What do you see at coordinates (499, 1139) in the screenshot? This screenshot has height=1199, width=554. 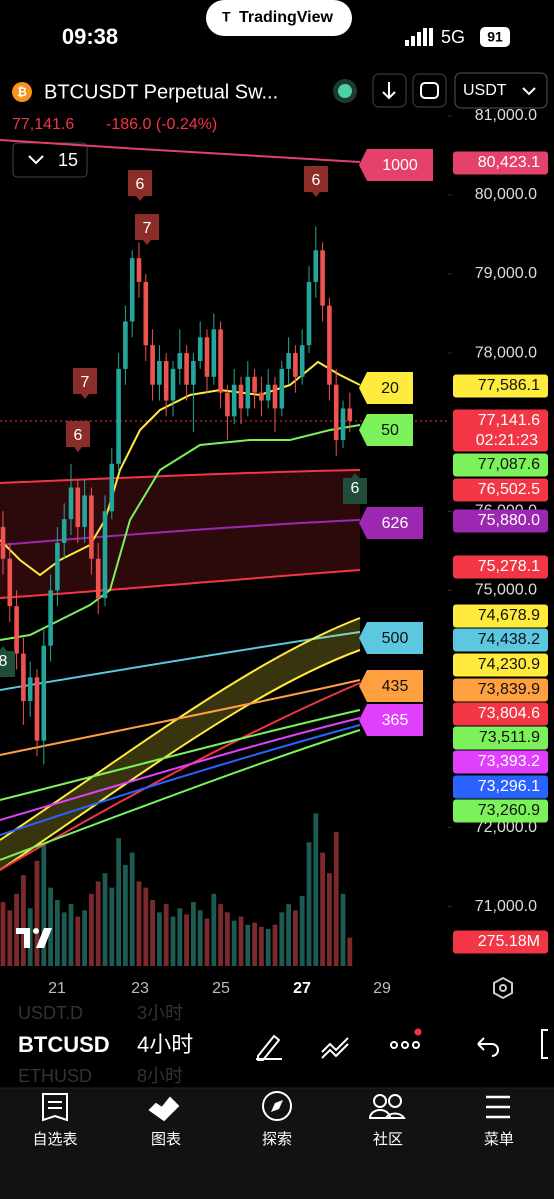 I see `nav-label: 菜单` at bounding box center [499, 1139].